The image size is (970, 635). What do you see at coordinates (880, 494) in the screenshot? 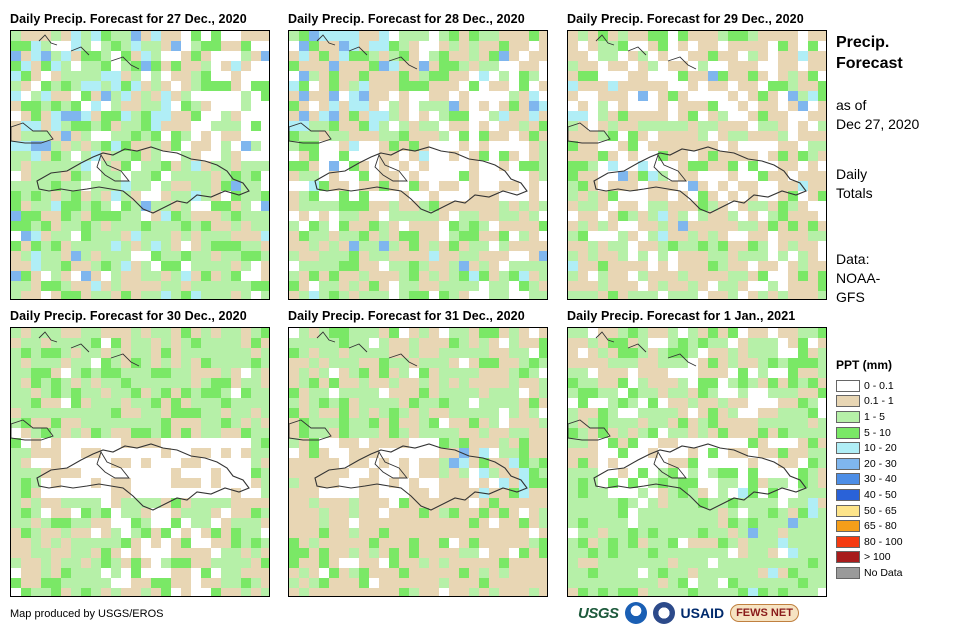
I see `legend-label: 40 - 50` at bounding box center [880, 494].